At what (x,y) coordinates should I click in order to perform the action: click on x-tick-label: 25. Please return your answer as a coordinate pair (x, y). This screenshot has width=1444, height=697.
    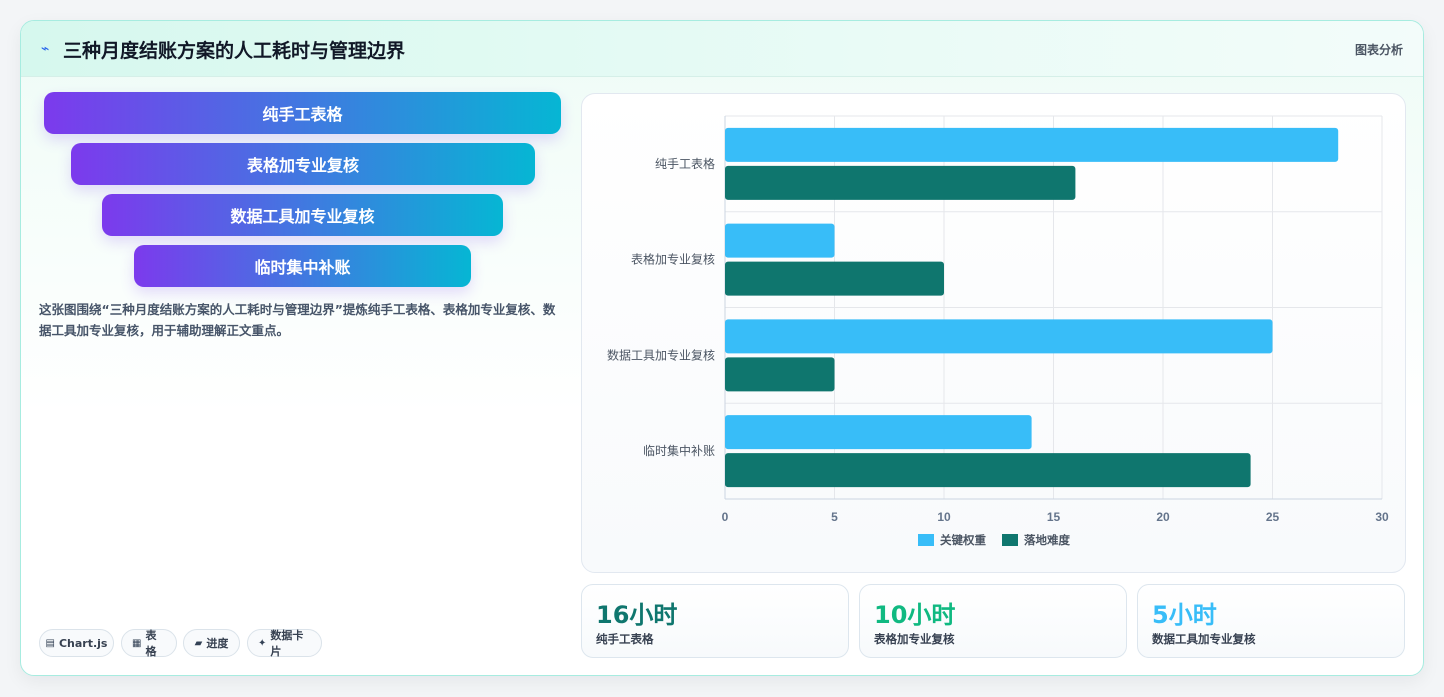
    Looking at the image, I should click on (1273, 517).